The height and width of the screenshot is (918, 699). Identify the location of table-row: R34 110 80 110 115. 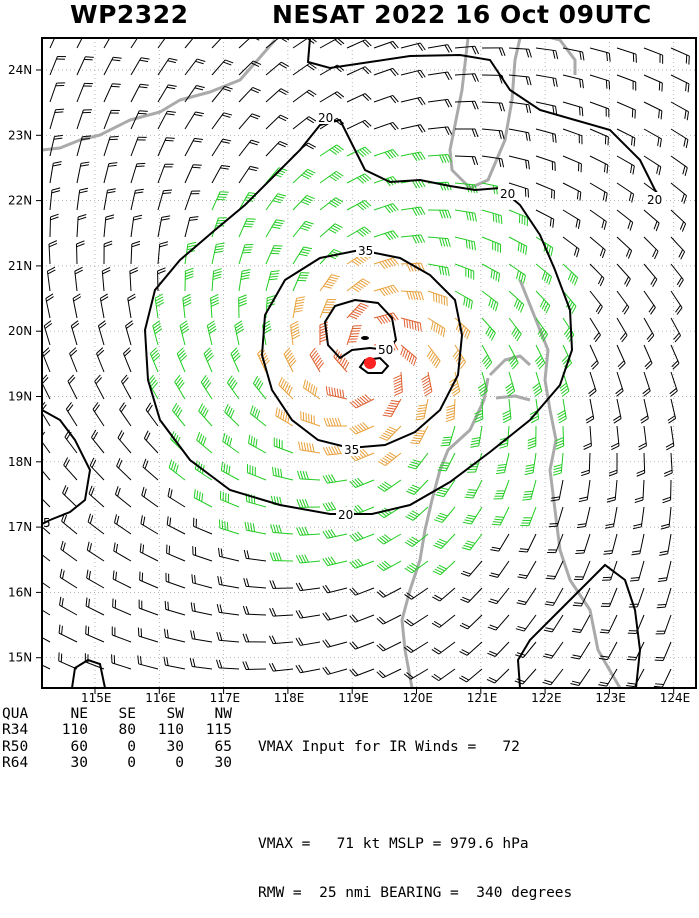
(117, 730).